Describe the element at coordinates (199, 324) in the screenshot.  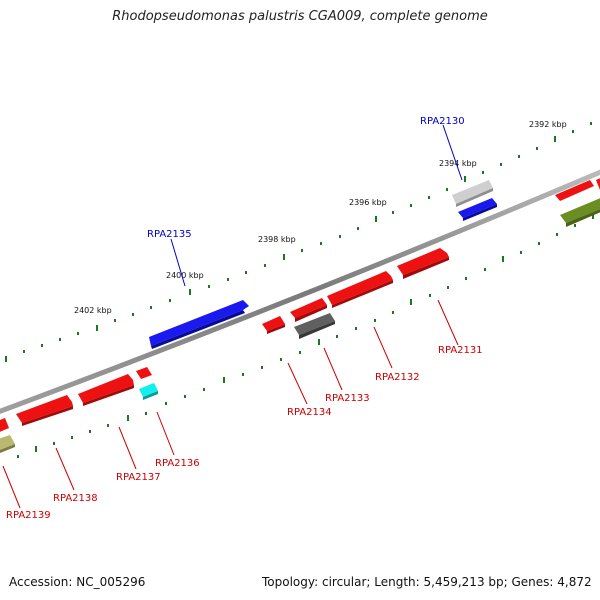
I see `gene-rpa2135` at that location.